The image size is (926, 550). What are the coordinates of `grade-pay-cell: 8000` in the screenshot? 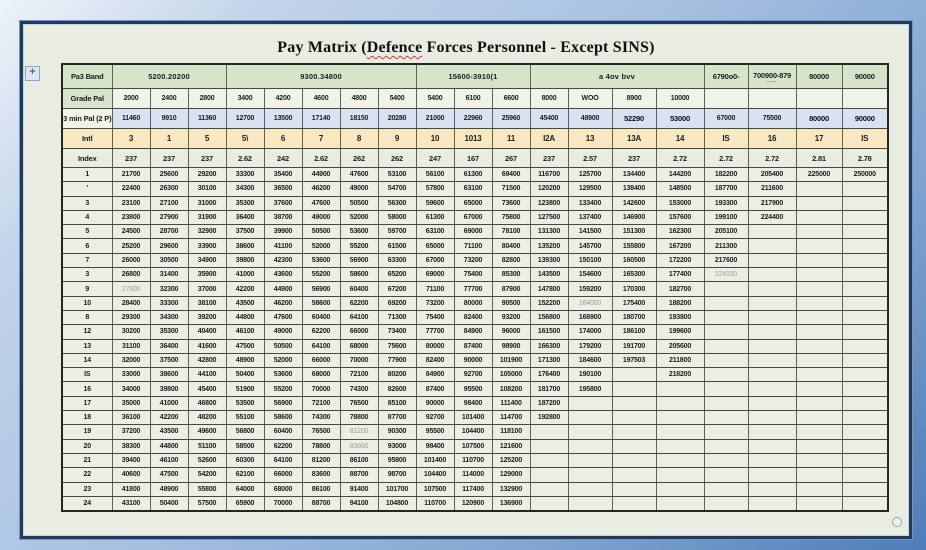 It's located at (549, 98).